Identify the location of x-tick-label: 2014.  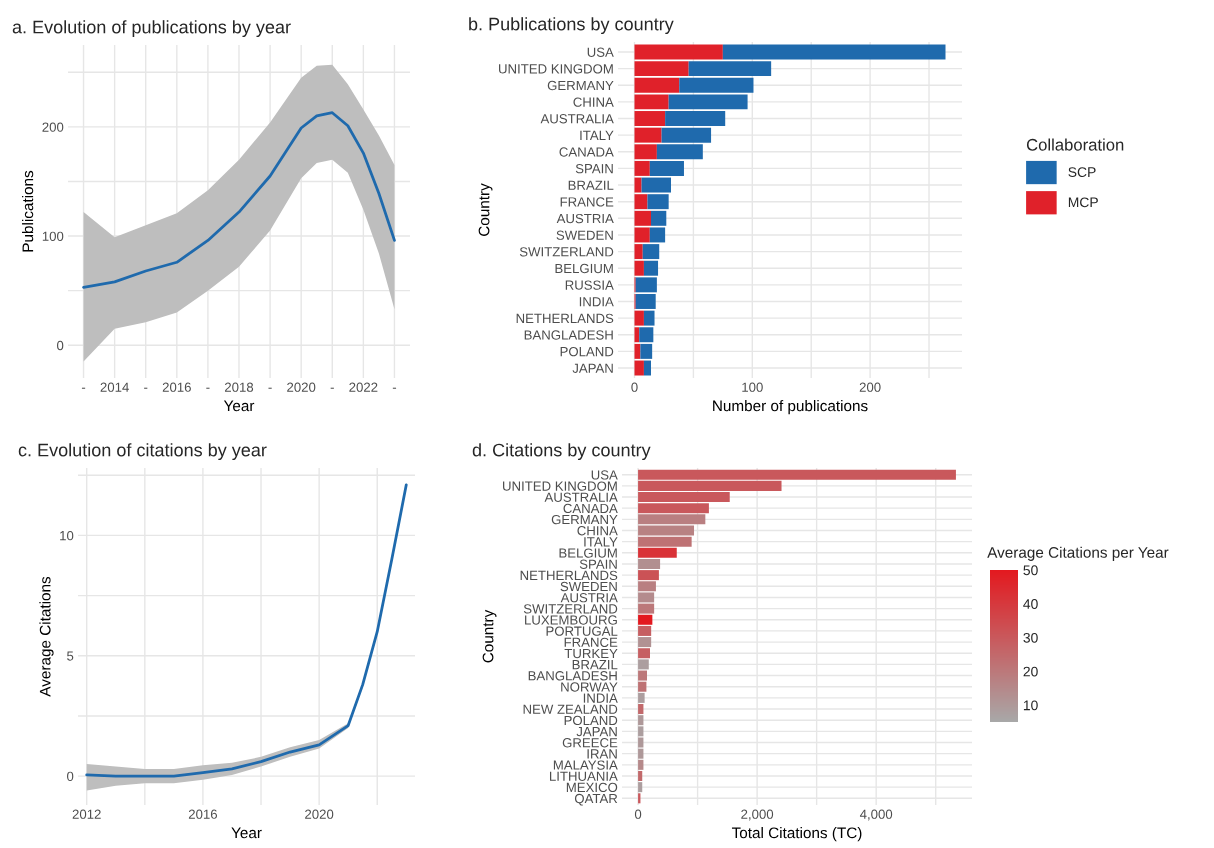
(114, 387).